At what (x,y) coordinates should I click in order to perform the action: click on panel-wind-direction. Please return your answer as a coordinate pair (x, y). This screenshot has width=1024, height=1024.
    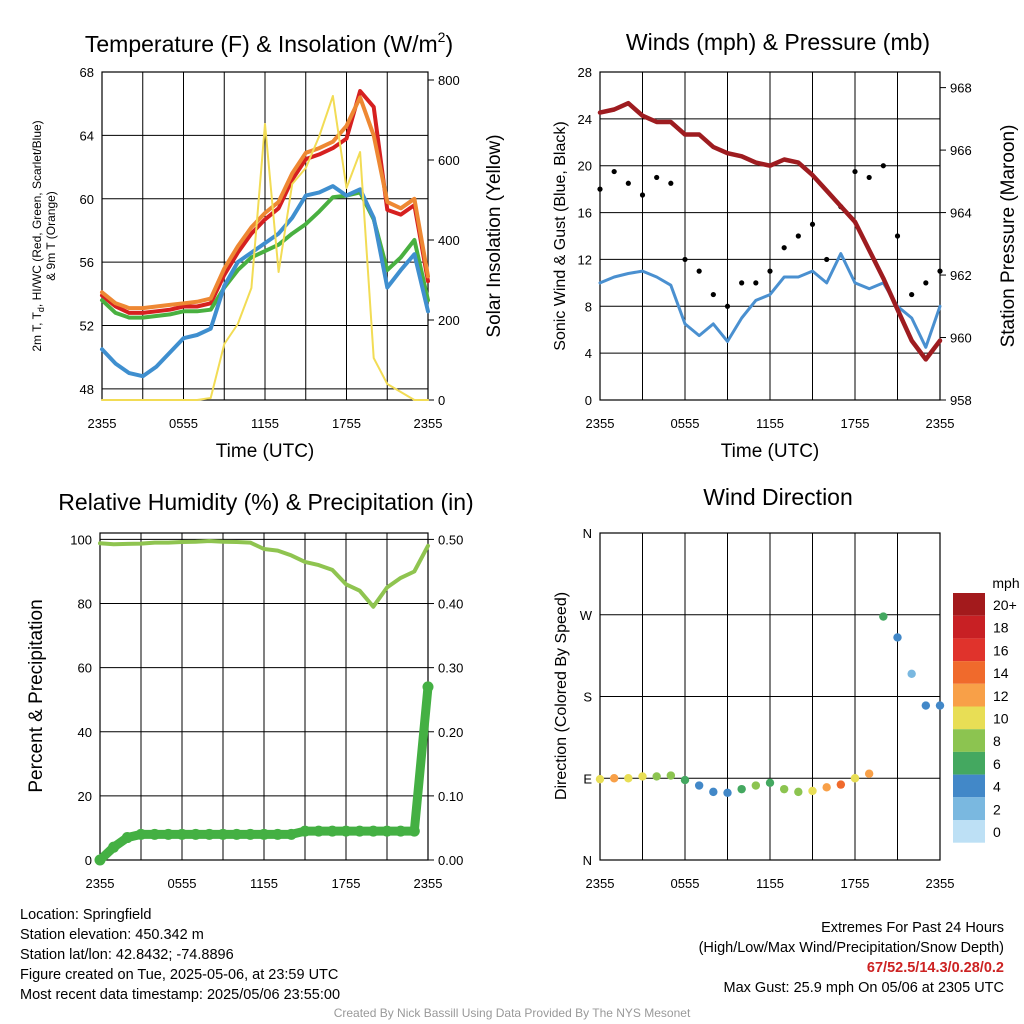
    Looking at the image, I should click on (770, 696).